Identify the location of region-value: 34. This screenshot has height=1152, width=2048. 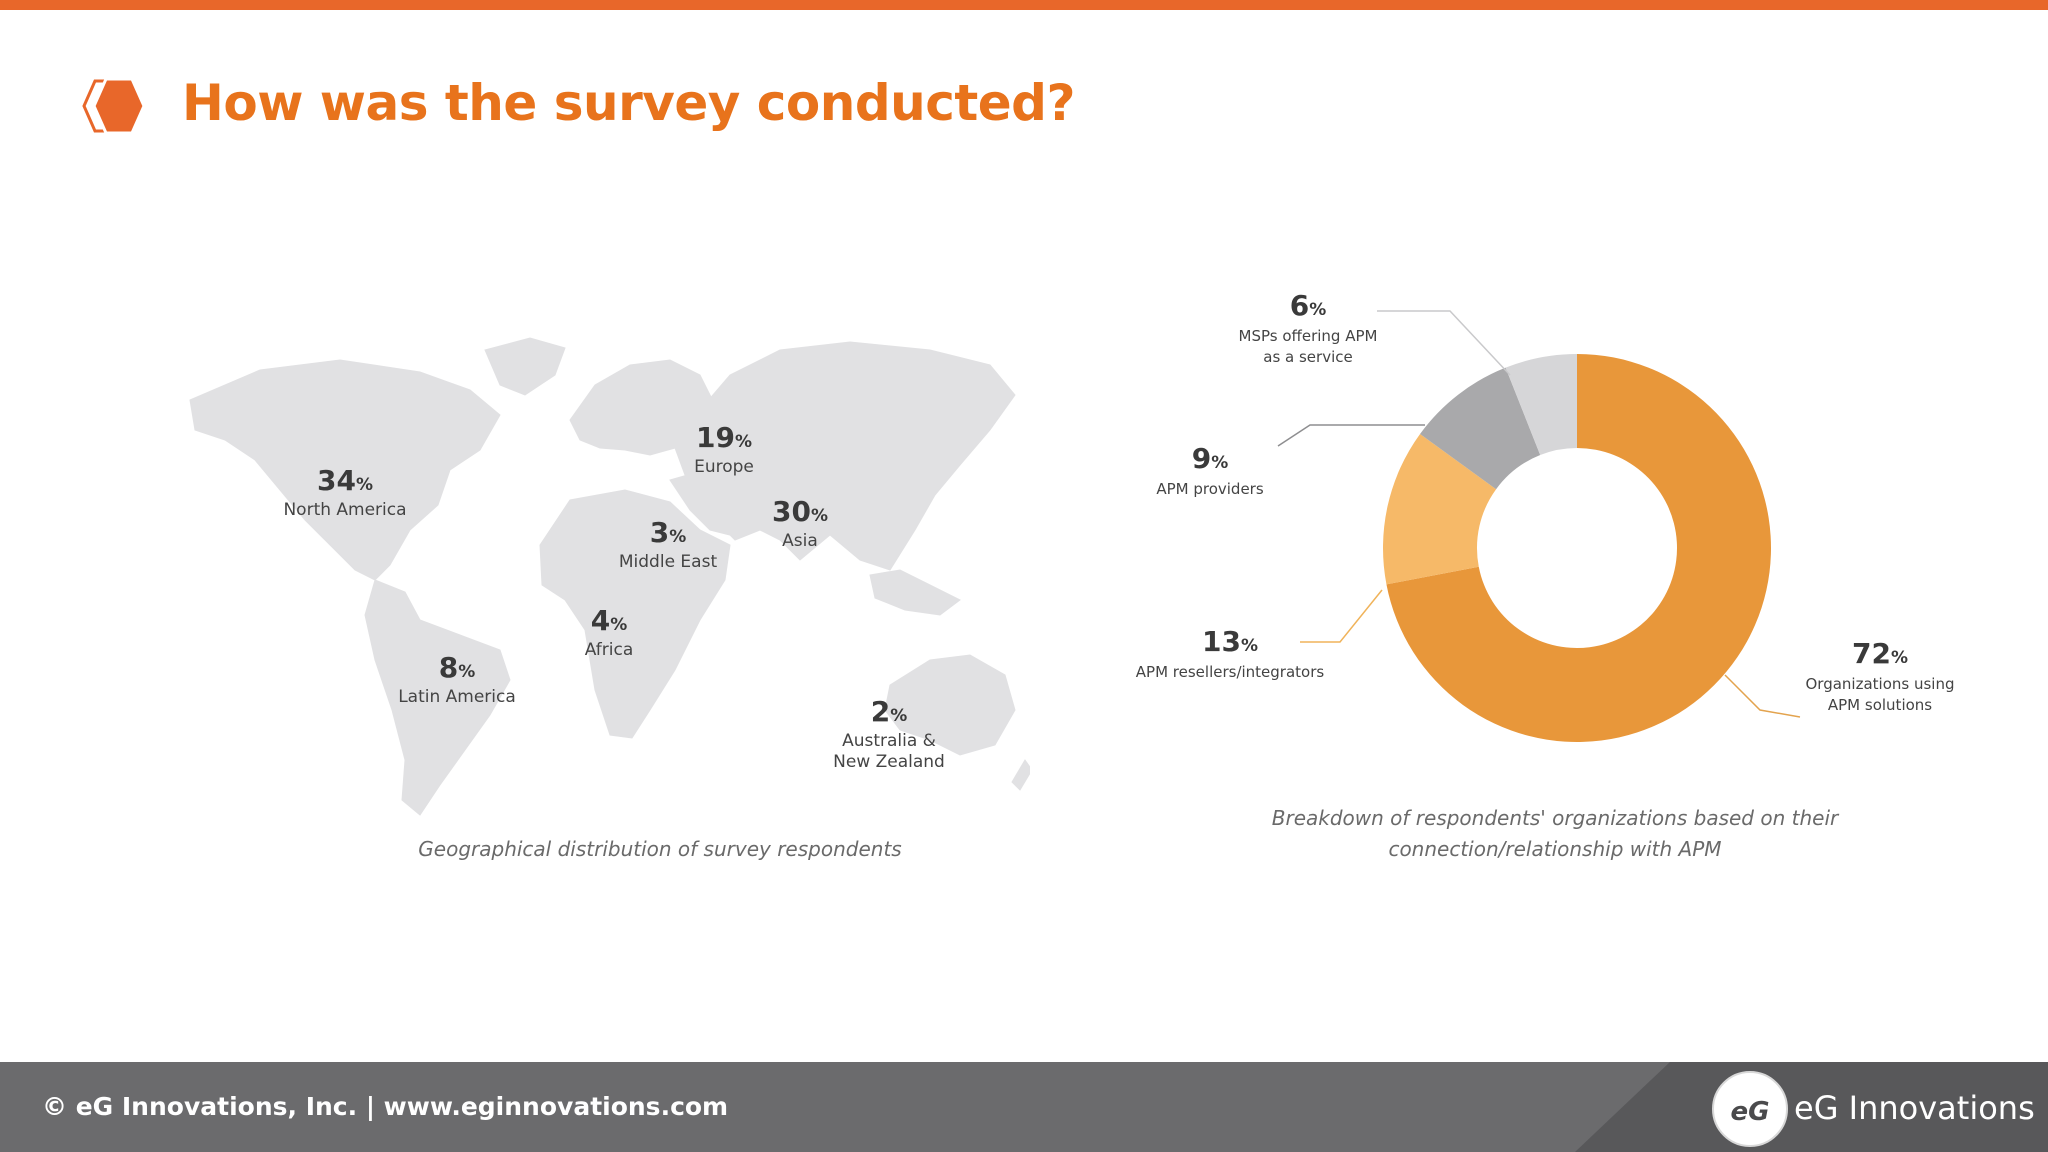
(336, 480).